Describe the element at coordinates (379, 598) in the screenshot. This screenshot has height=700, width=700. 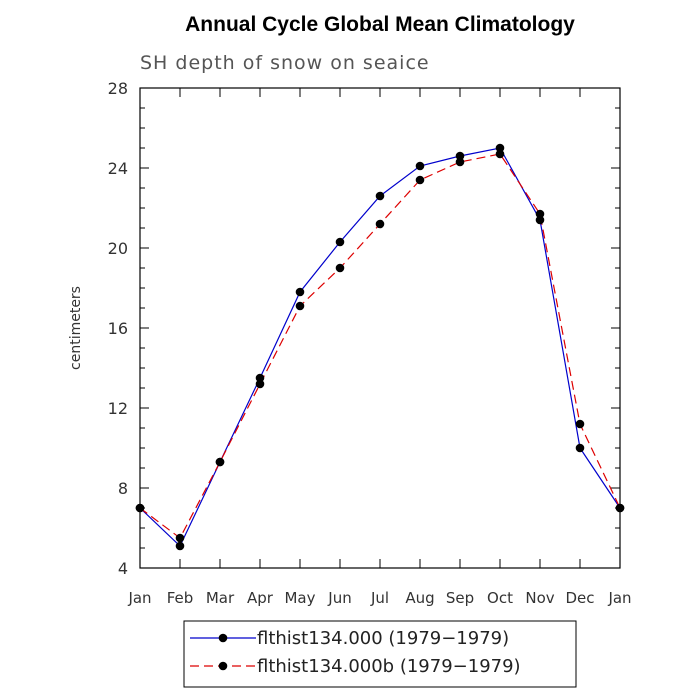
I see `x-tick-label: Jul` at that location.